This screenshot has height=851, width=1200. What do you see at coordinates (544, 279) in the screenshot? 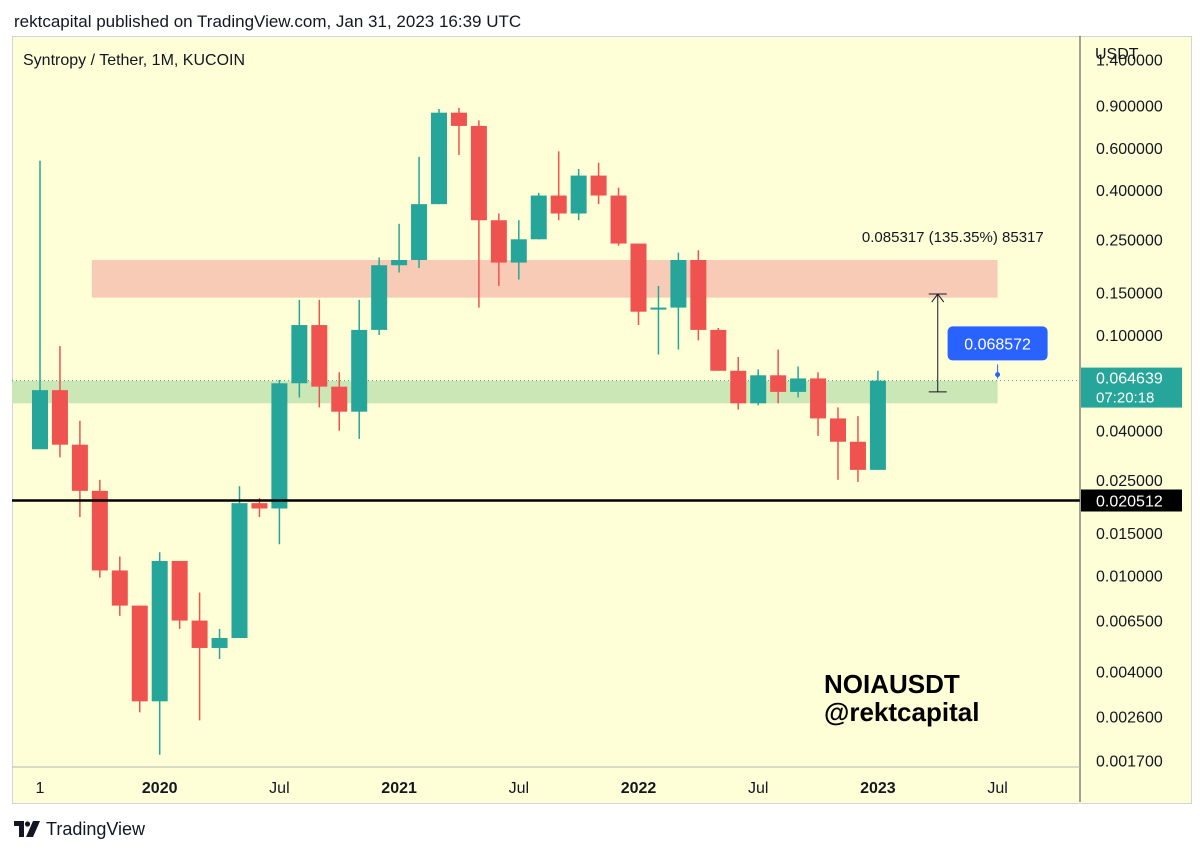
I see `resistance-zone` at bounding box center [544, 279].